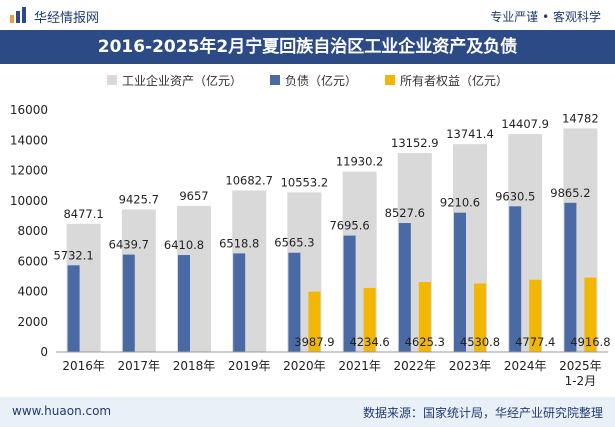 This screenshot has height=427, width=615. Describe the element at coordinates (44, 352) in the screenshot. I see `y-tick-label: 0` at that location.